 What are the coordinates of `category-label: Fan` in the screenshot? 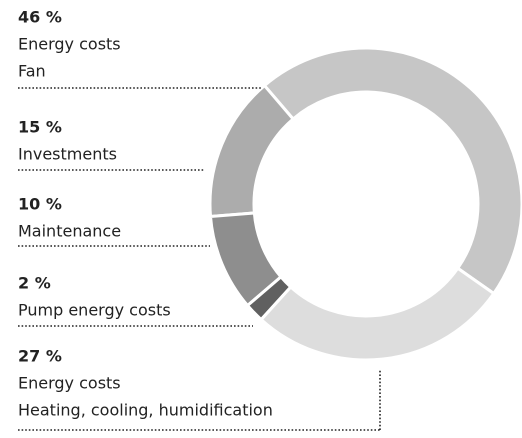 It's located at (32, 71).